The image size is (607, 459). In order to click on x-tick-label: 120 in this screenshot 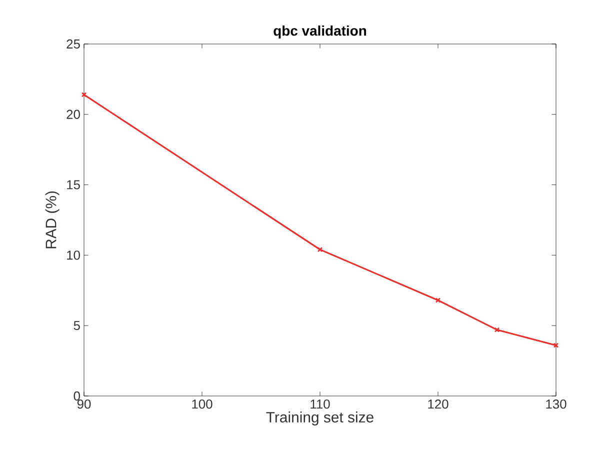, I will do `click(438, 404)`.